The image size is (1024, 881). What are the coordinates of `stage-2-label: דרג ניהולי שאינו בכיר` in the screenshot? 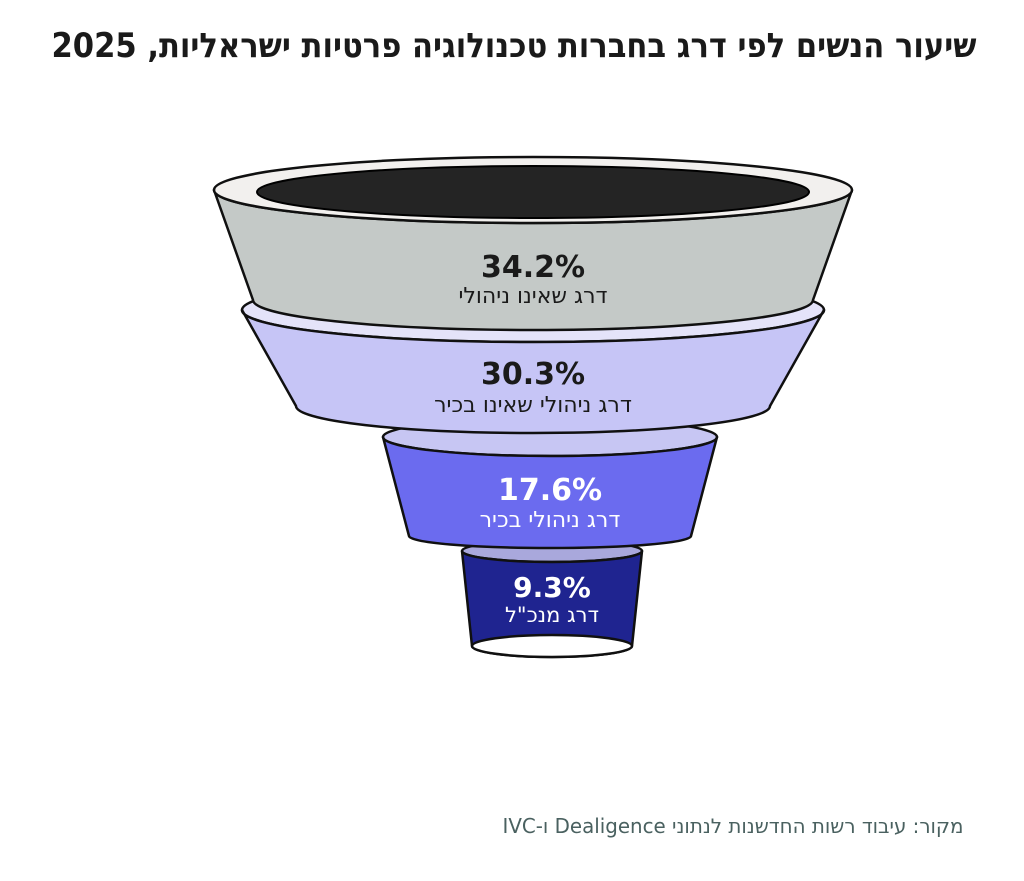 It's located at (533, 405).